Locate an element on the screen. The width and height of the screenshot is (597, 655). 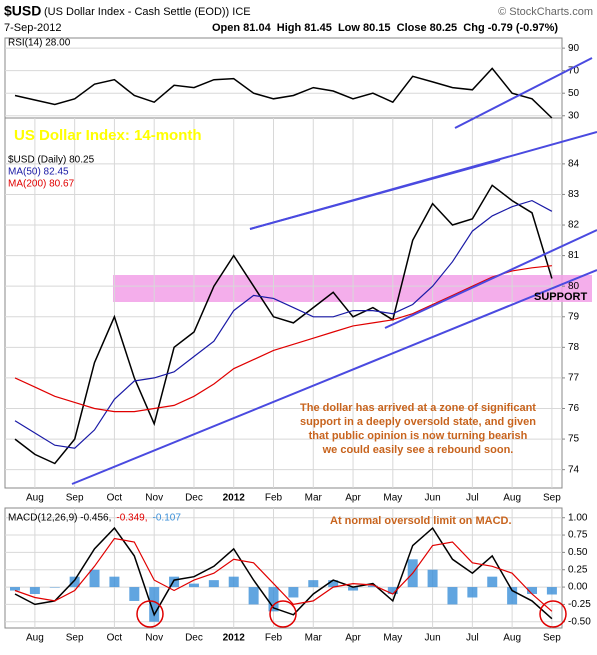
y-tick-label: 80 is located at coordinates (574, 286).